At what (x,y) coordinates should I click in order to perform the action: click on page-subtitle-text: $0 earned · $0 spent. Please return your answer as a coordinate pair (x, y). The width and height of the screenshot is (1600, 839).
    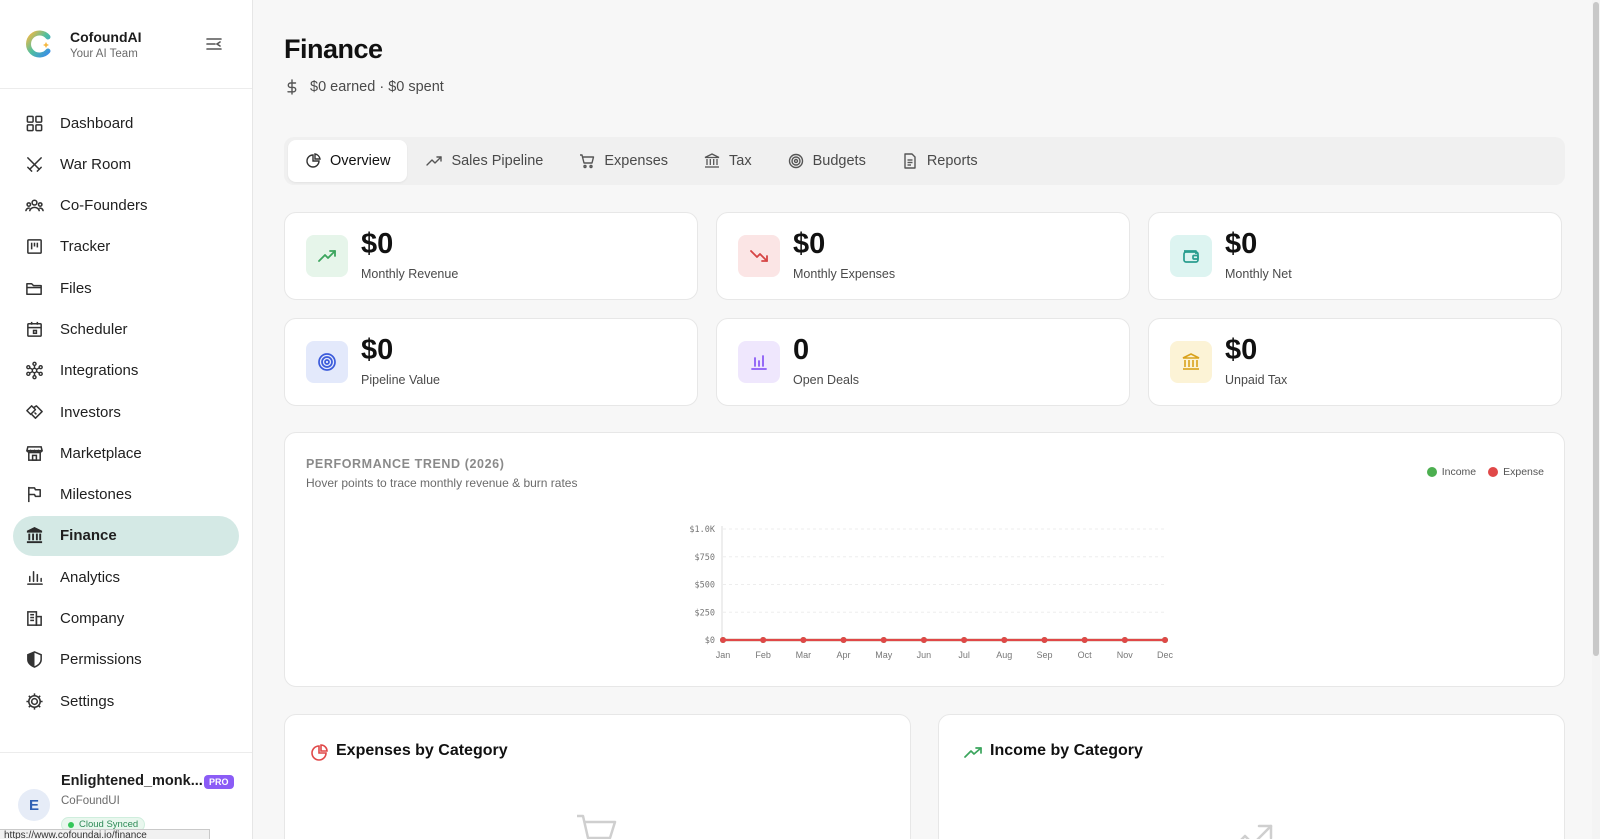
    Looking at the image, I should click on (377, 87).